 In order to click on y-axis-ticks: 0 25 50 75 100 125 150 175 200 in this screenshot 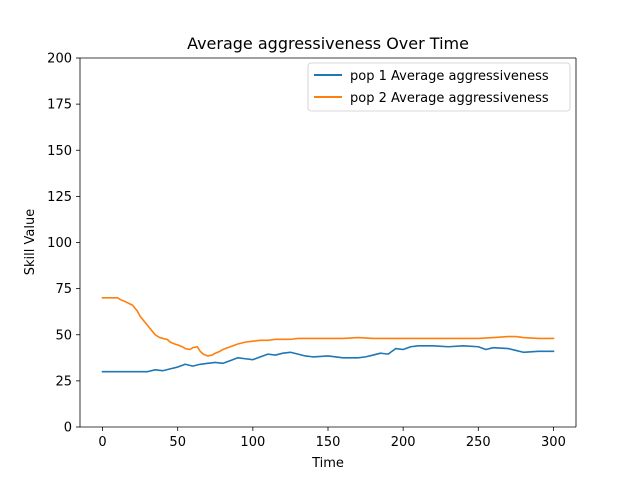, I will do `click(63, 244)`.